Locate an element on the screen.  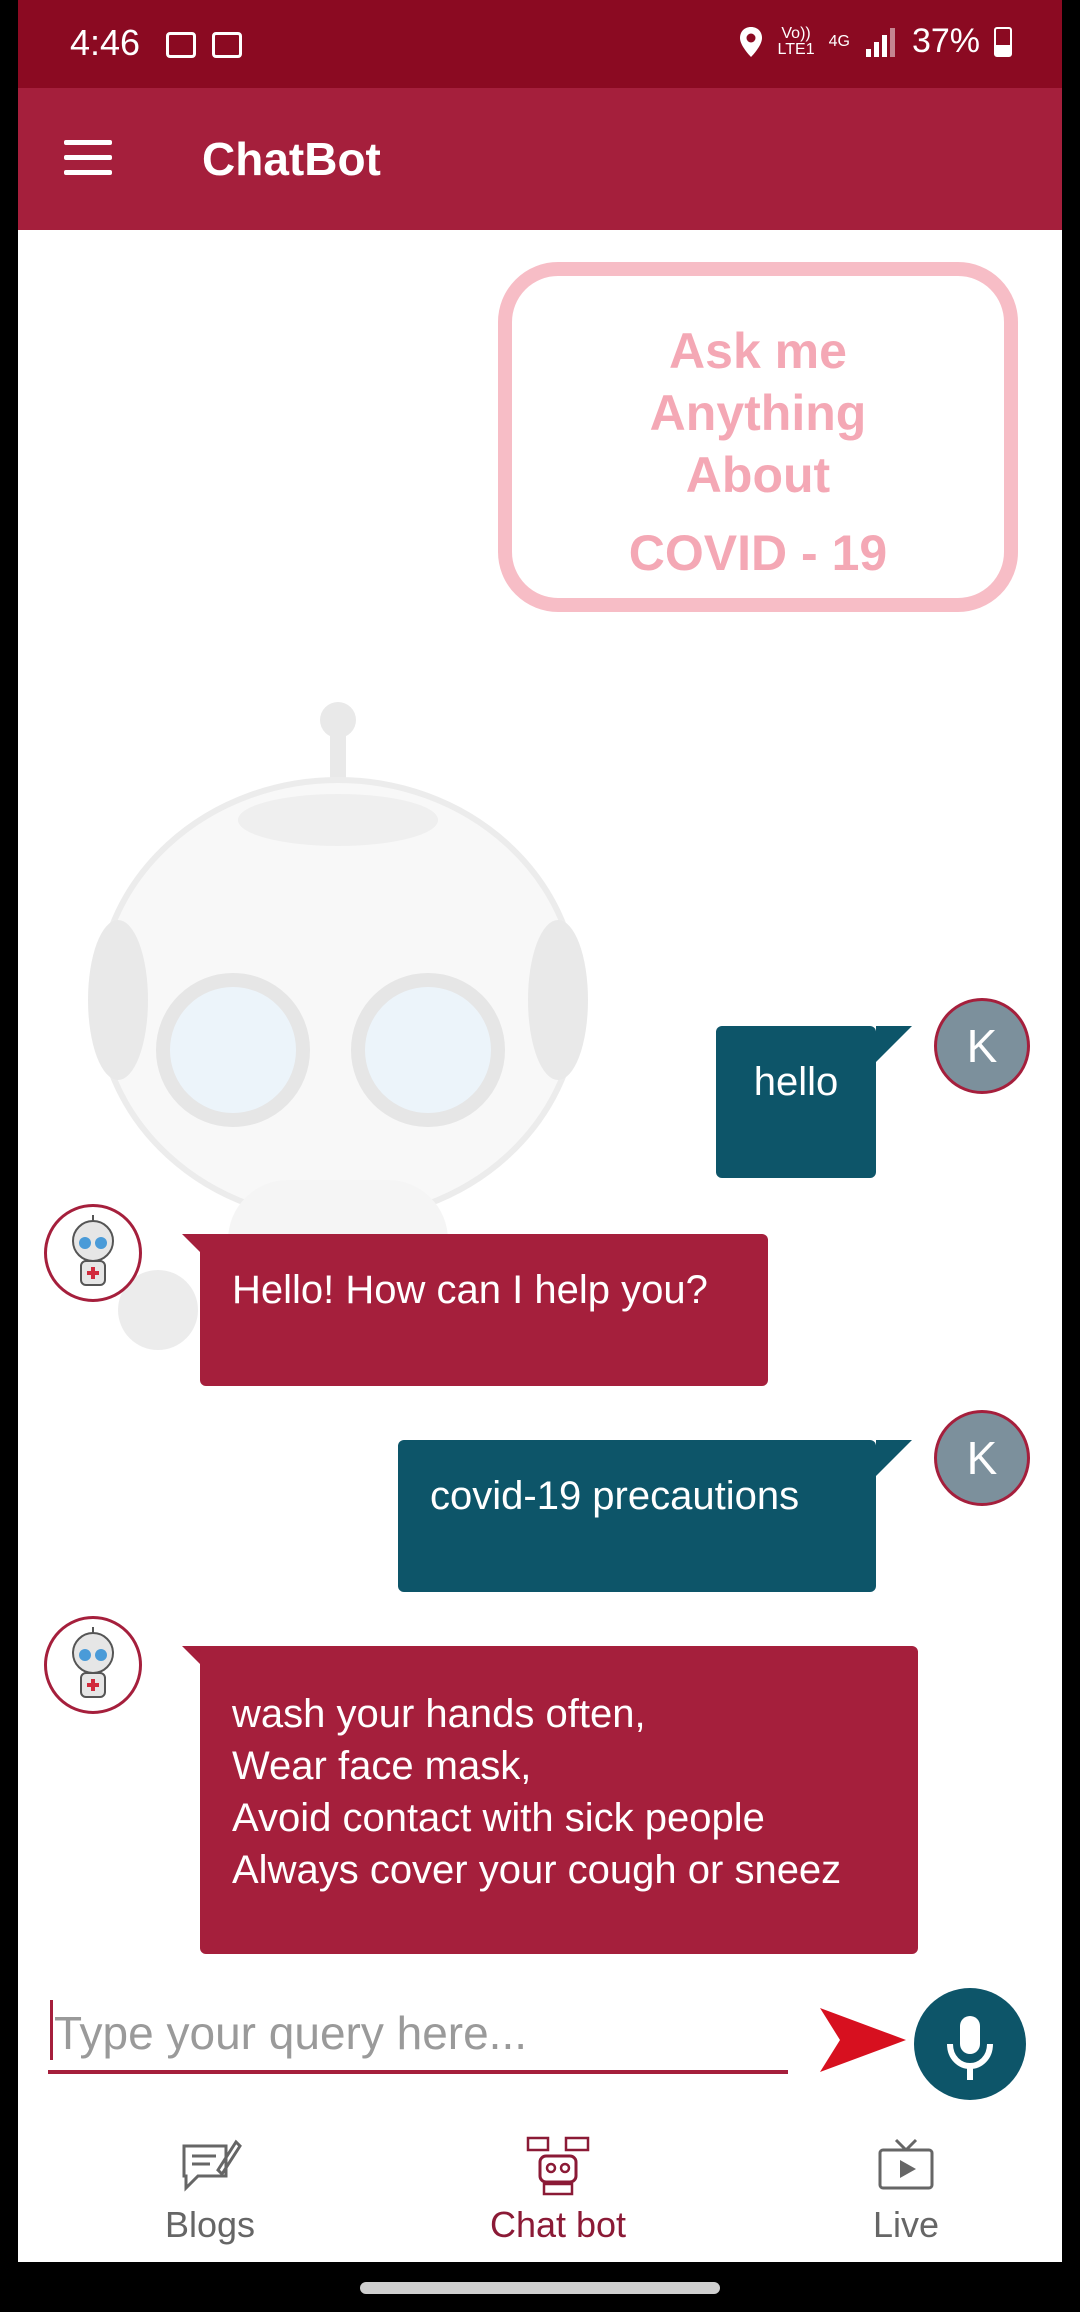
mic-button is located at coordinates (970, 2044).